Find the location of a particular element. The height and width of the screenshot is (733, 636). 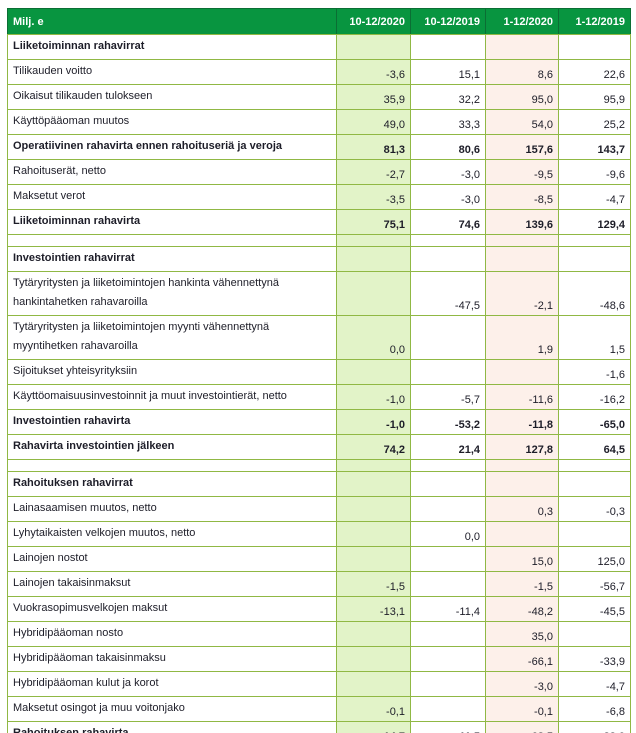

value-cell: 8,6 is located at coordinates (522, 72).